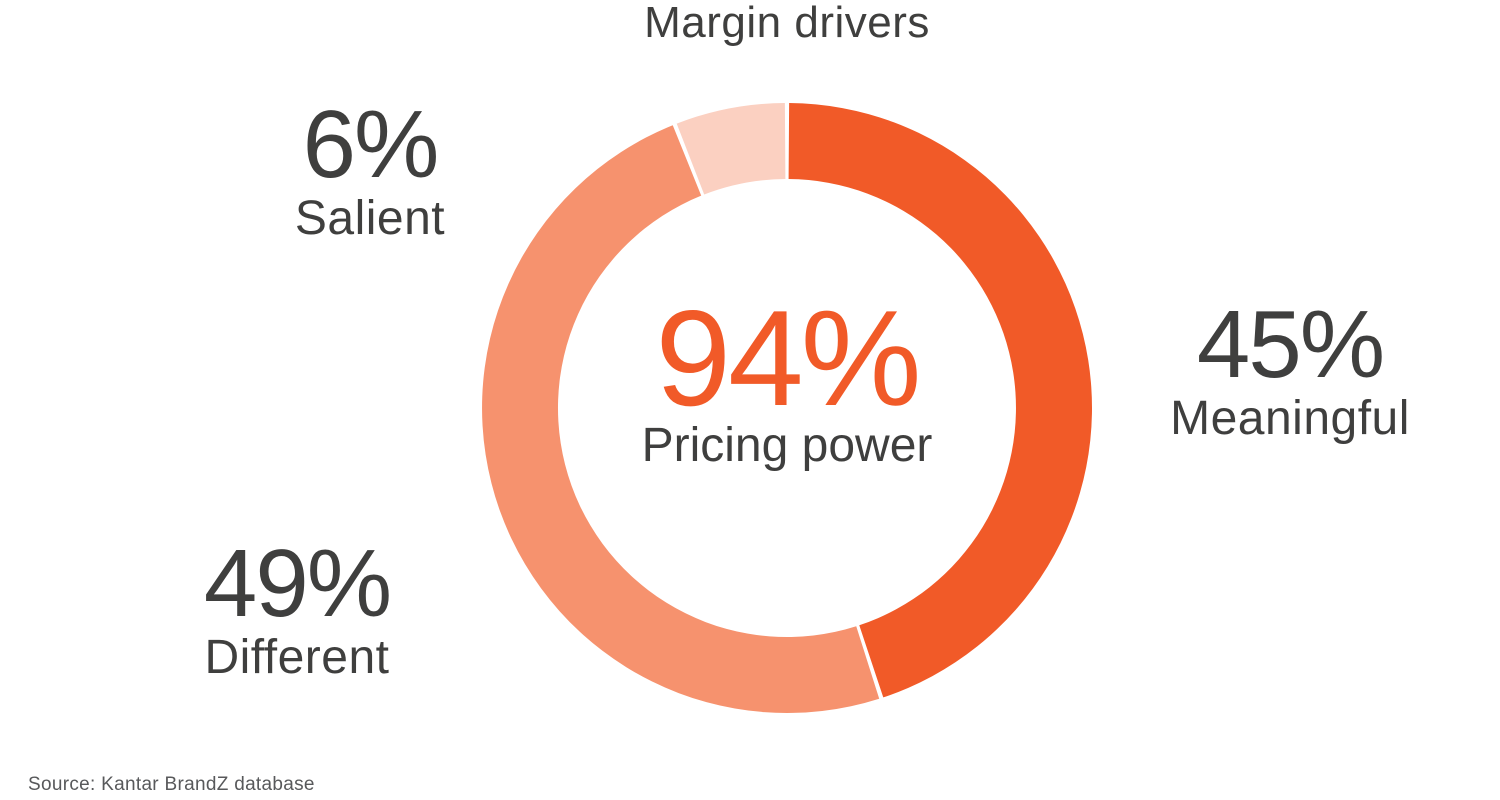 Image resolution: width=1500 pixels, height=800 pixels. Describe the element at coordinates (1290, 344) in the screenshot. I see `callout-meaningful-value: 45%` at that location.